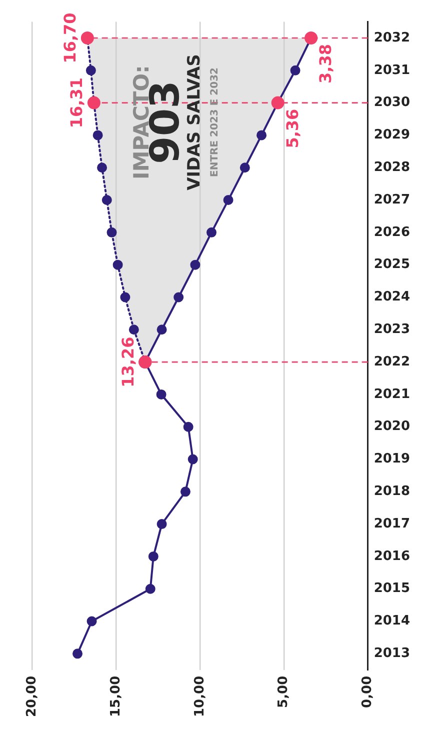 The width and height of the screenshot is (426, 731). What do you see at coordinates (392, 556) in the screenshot?
I see `y-tick-label: 2016` at bounding box center [392, 556].